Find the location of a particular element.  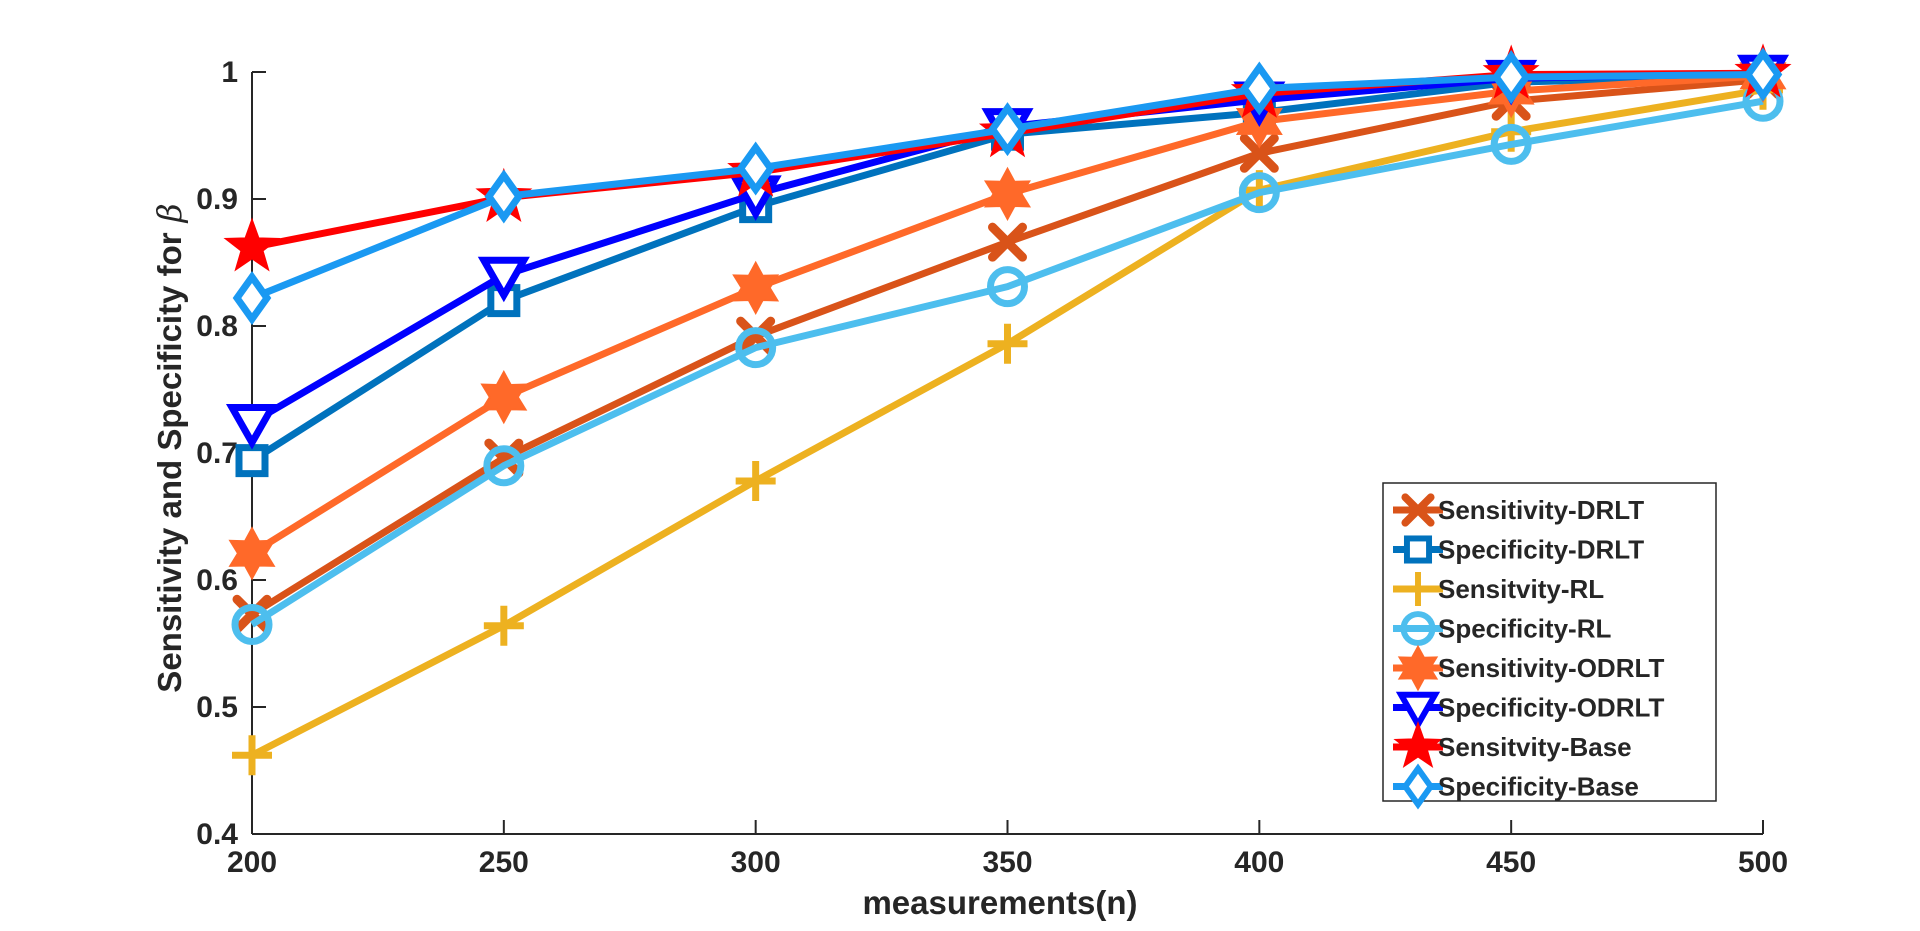

x-tick-label: 400 is located at coordinates (1259, 862).